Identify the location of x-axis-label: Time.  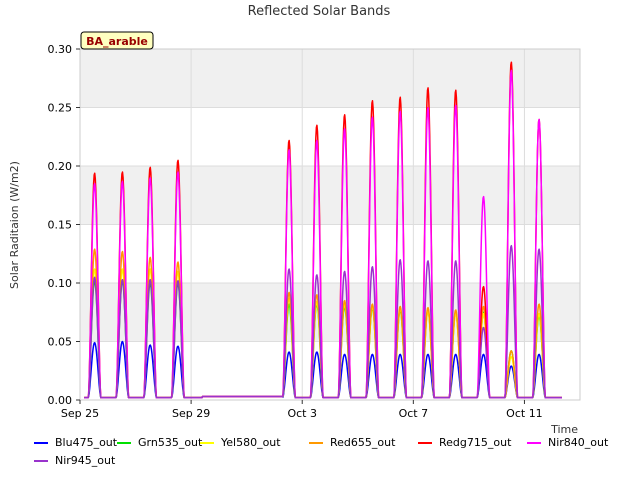
(564, 429).